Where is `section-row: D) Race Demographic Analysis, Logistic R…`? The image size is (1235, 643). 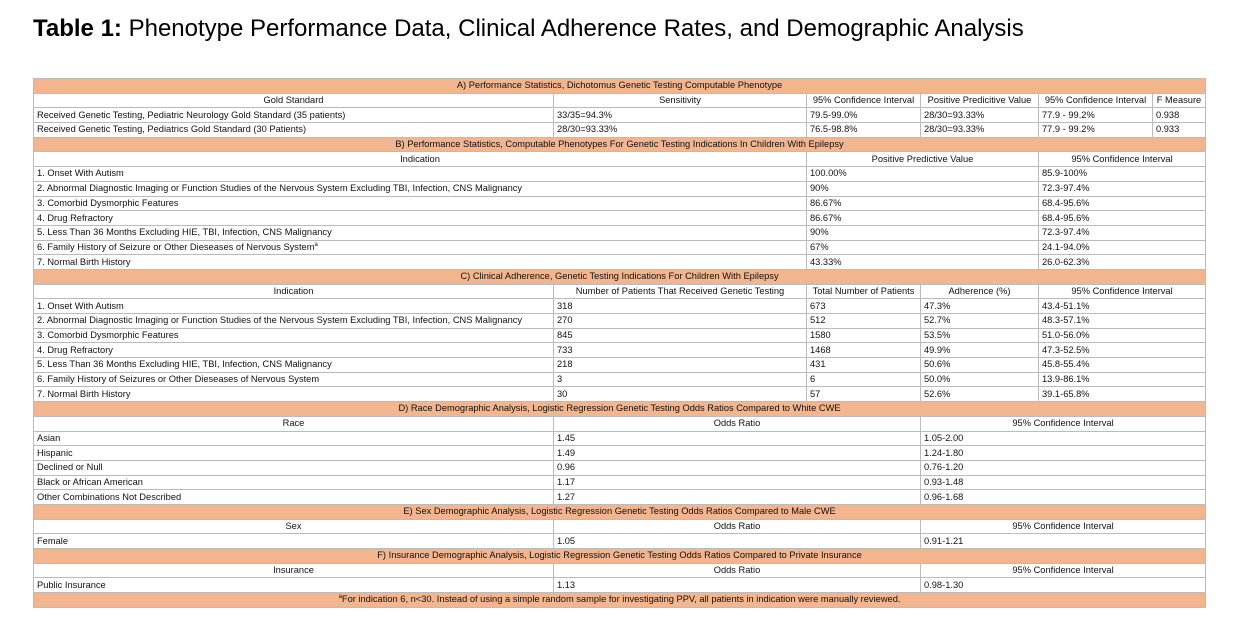
section-row: D) Race Demographic Analysis, Logistic R… is located at coordinates (619, 409).